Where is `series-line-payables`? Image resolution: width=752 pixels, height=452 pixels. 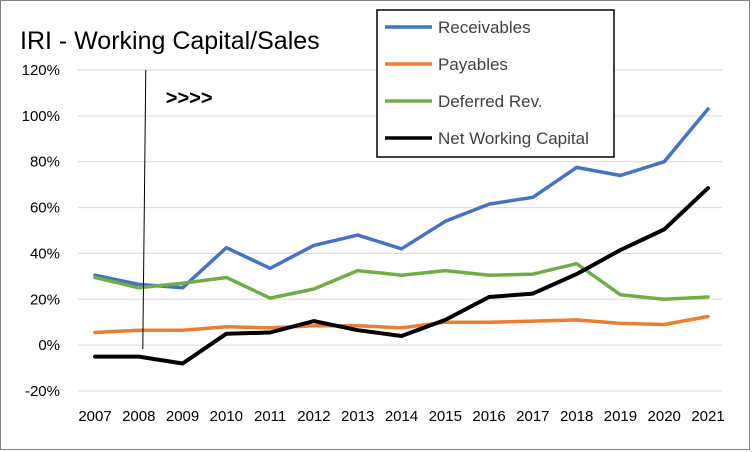
series-line-payables is located at coordinates (401, 324).